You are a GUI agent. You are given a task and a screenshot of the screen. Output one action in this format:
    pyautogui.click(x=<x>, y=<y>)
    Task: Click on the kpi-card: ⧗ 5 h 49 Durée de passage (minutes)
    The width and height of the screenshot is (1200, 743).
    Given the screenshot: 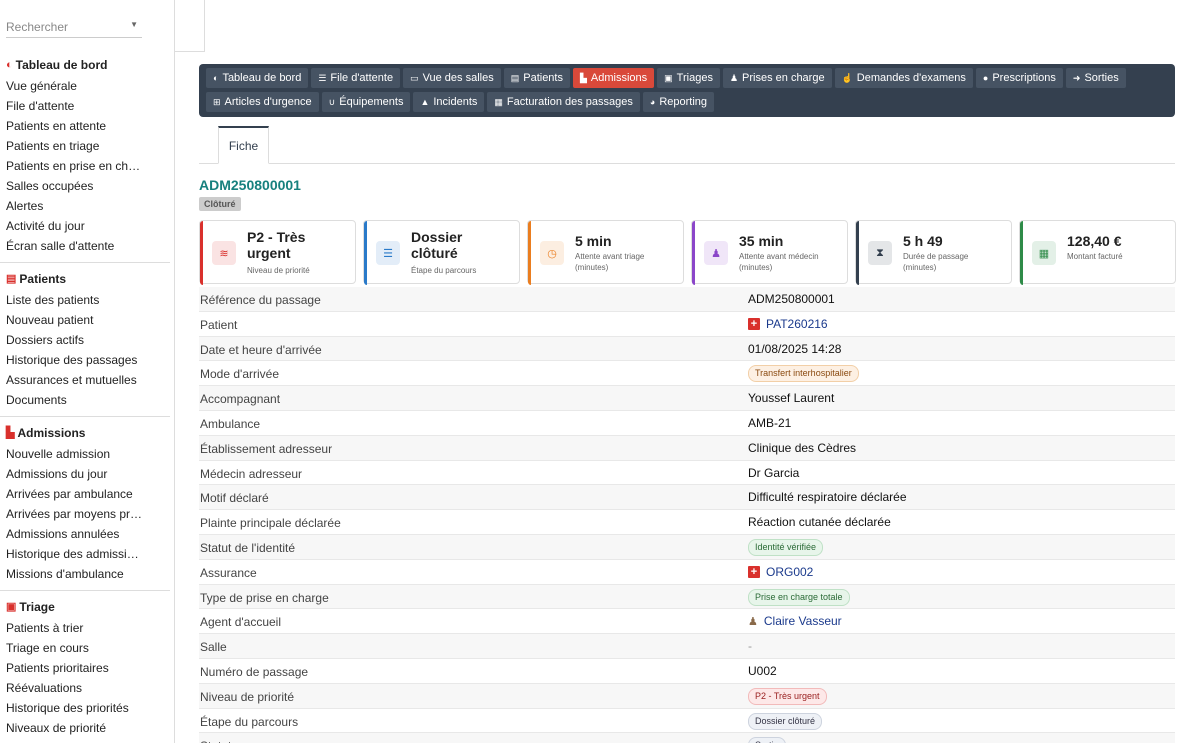 What is the action you would take?
    pyautogui.click(x=933, y=252)
    